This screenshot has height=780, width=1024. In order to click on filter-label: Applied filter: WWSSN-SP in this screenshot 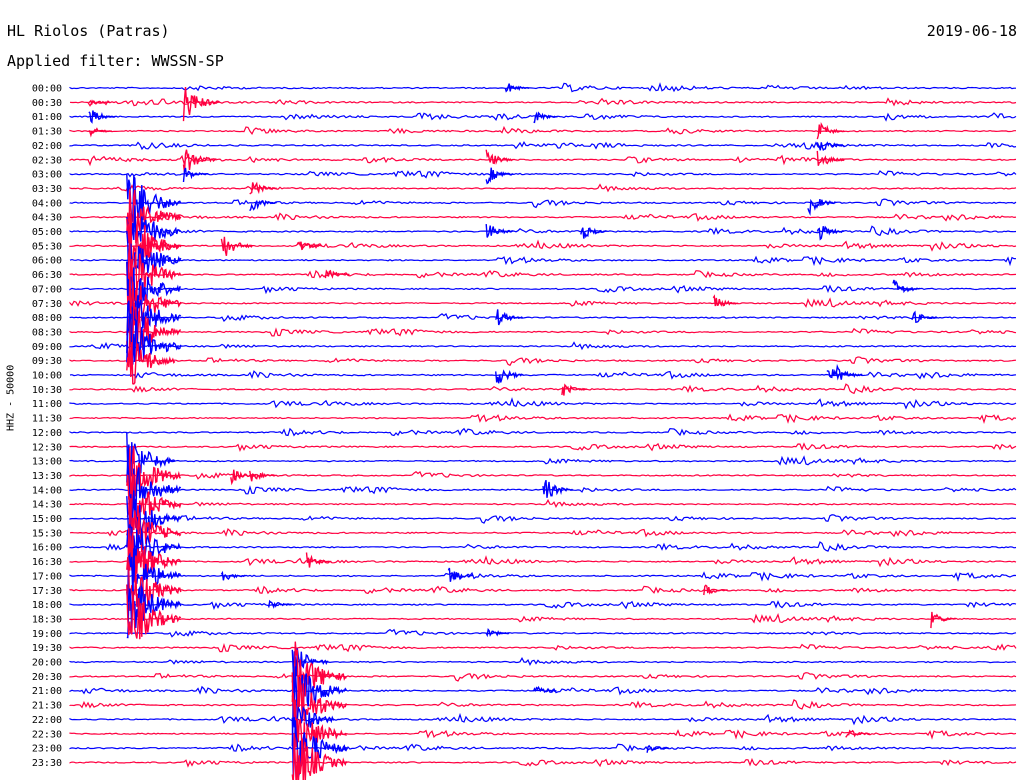, I will do `click(115, 61)`.